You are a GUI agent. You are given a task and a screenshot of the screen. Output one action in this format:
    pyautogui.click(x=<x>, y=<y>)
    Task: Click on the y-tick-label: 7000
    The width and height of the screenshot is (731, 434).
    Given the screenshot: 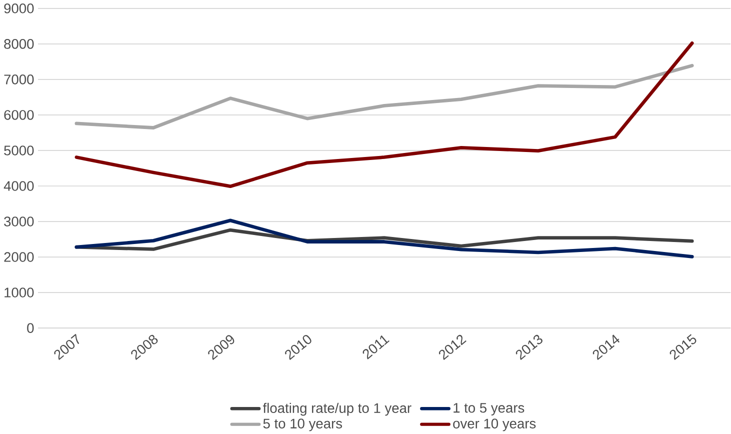 What is the action you would take?
    pyautogui.click(x=19, y=79)
    